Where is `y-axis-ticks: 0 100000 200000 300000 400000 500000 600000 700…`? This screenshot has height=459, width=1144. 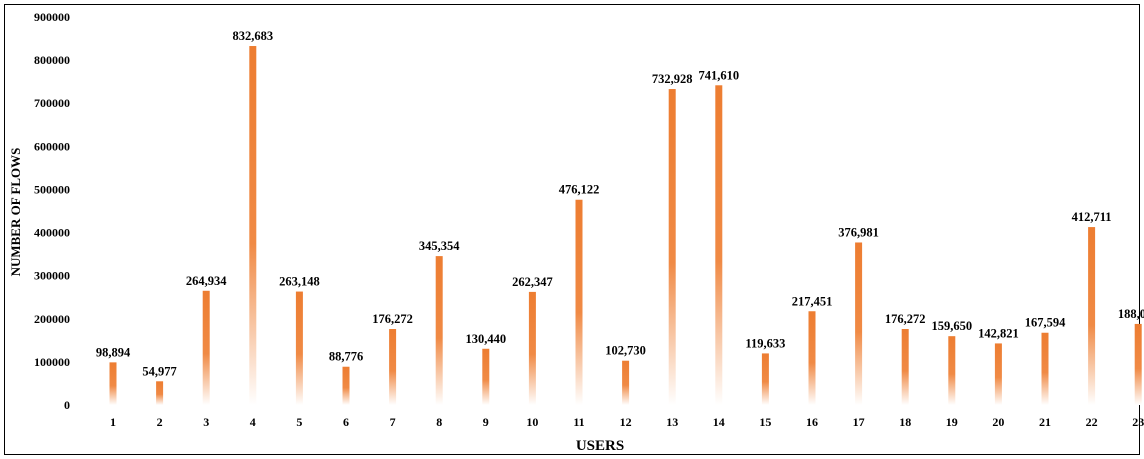 y-axis-ticks: 0 100000 200000 300000 400000 500000 600000 700… is located at coordinates (52, 211).